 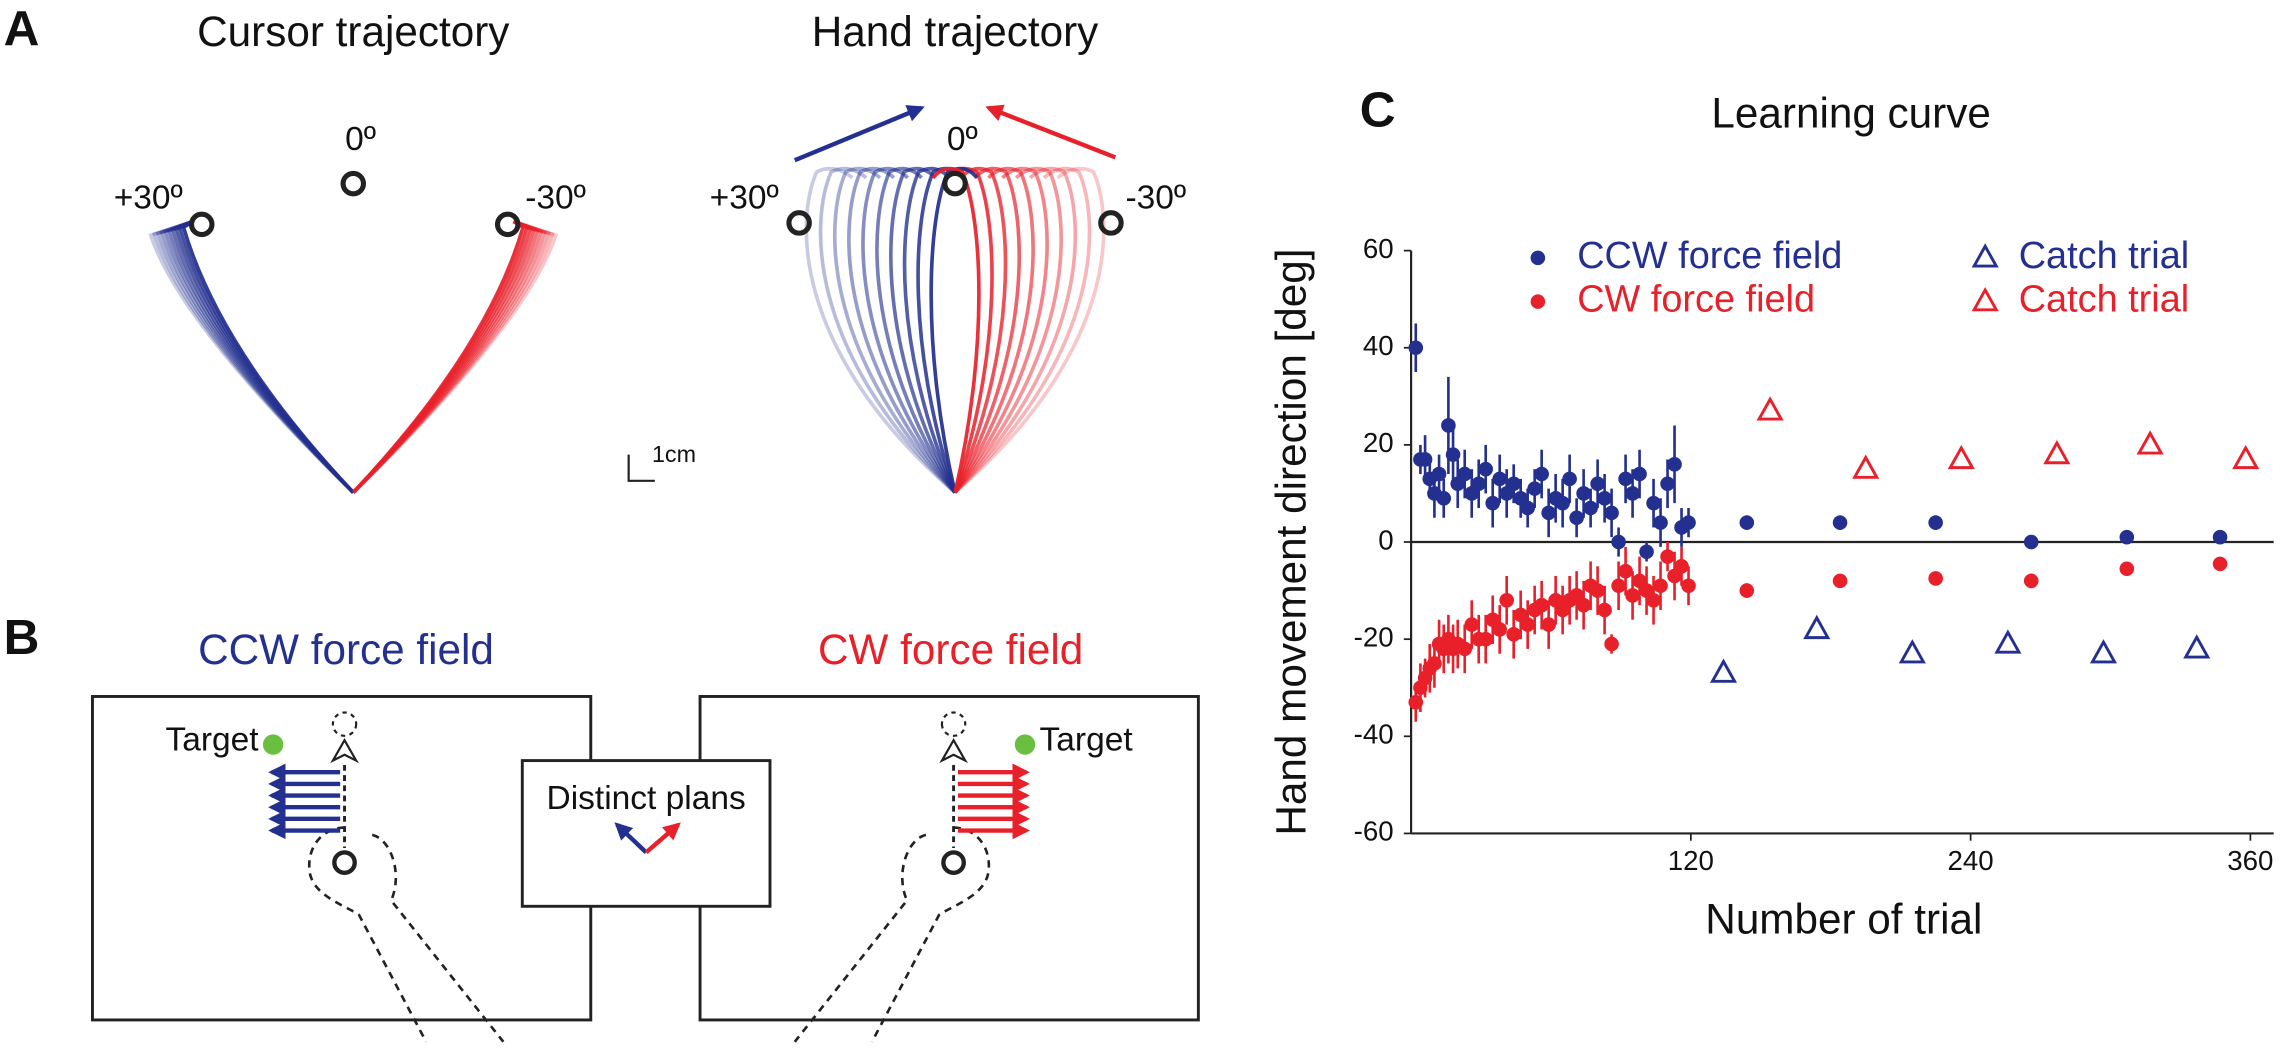 What do you see at coordinates (22, 28) in the screenshot?
I see `panel-label: A` at bounding box center [22, 28].